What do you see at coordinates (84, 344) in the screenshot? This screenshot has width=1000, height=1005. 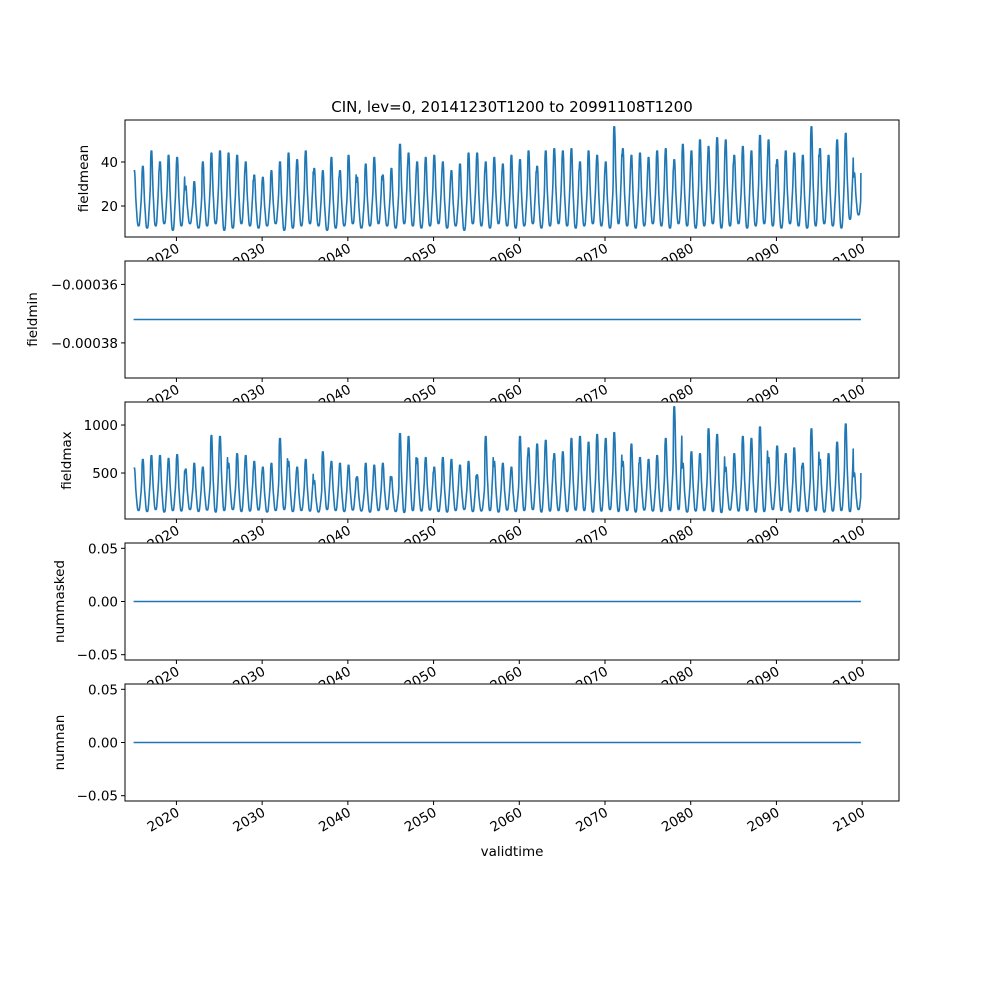 I see `y-tick-label: −0.00038` at bounding box center [84, 344].